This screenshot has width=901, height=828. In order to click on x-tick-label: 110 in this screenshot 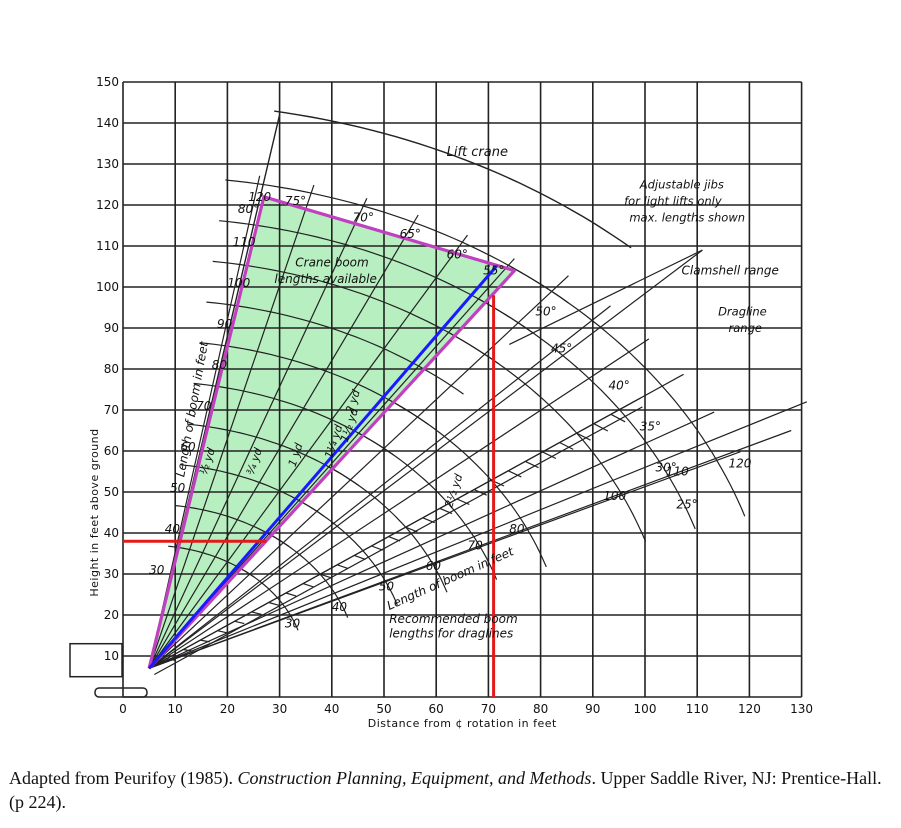, I will do `click(697, 709)`.